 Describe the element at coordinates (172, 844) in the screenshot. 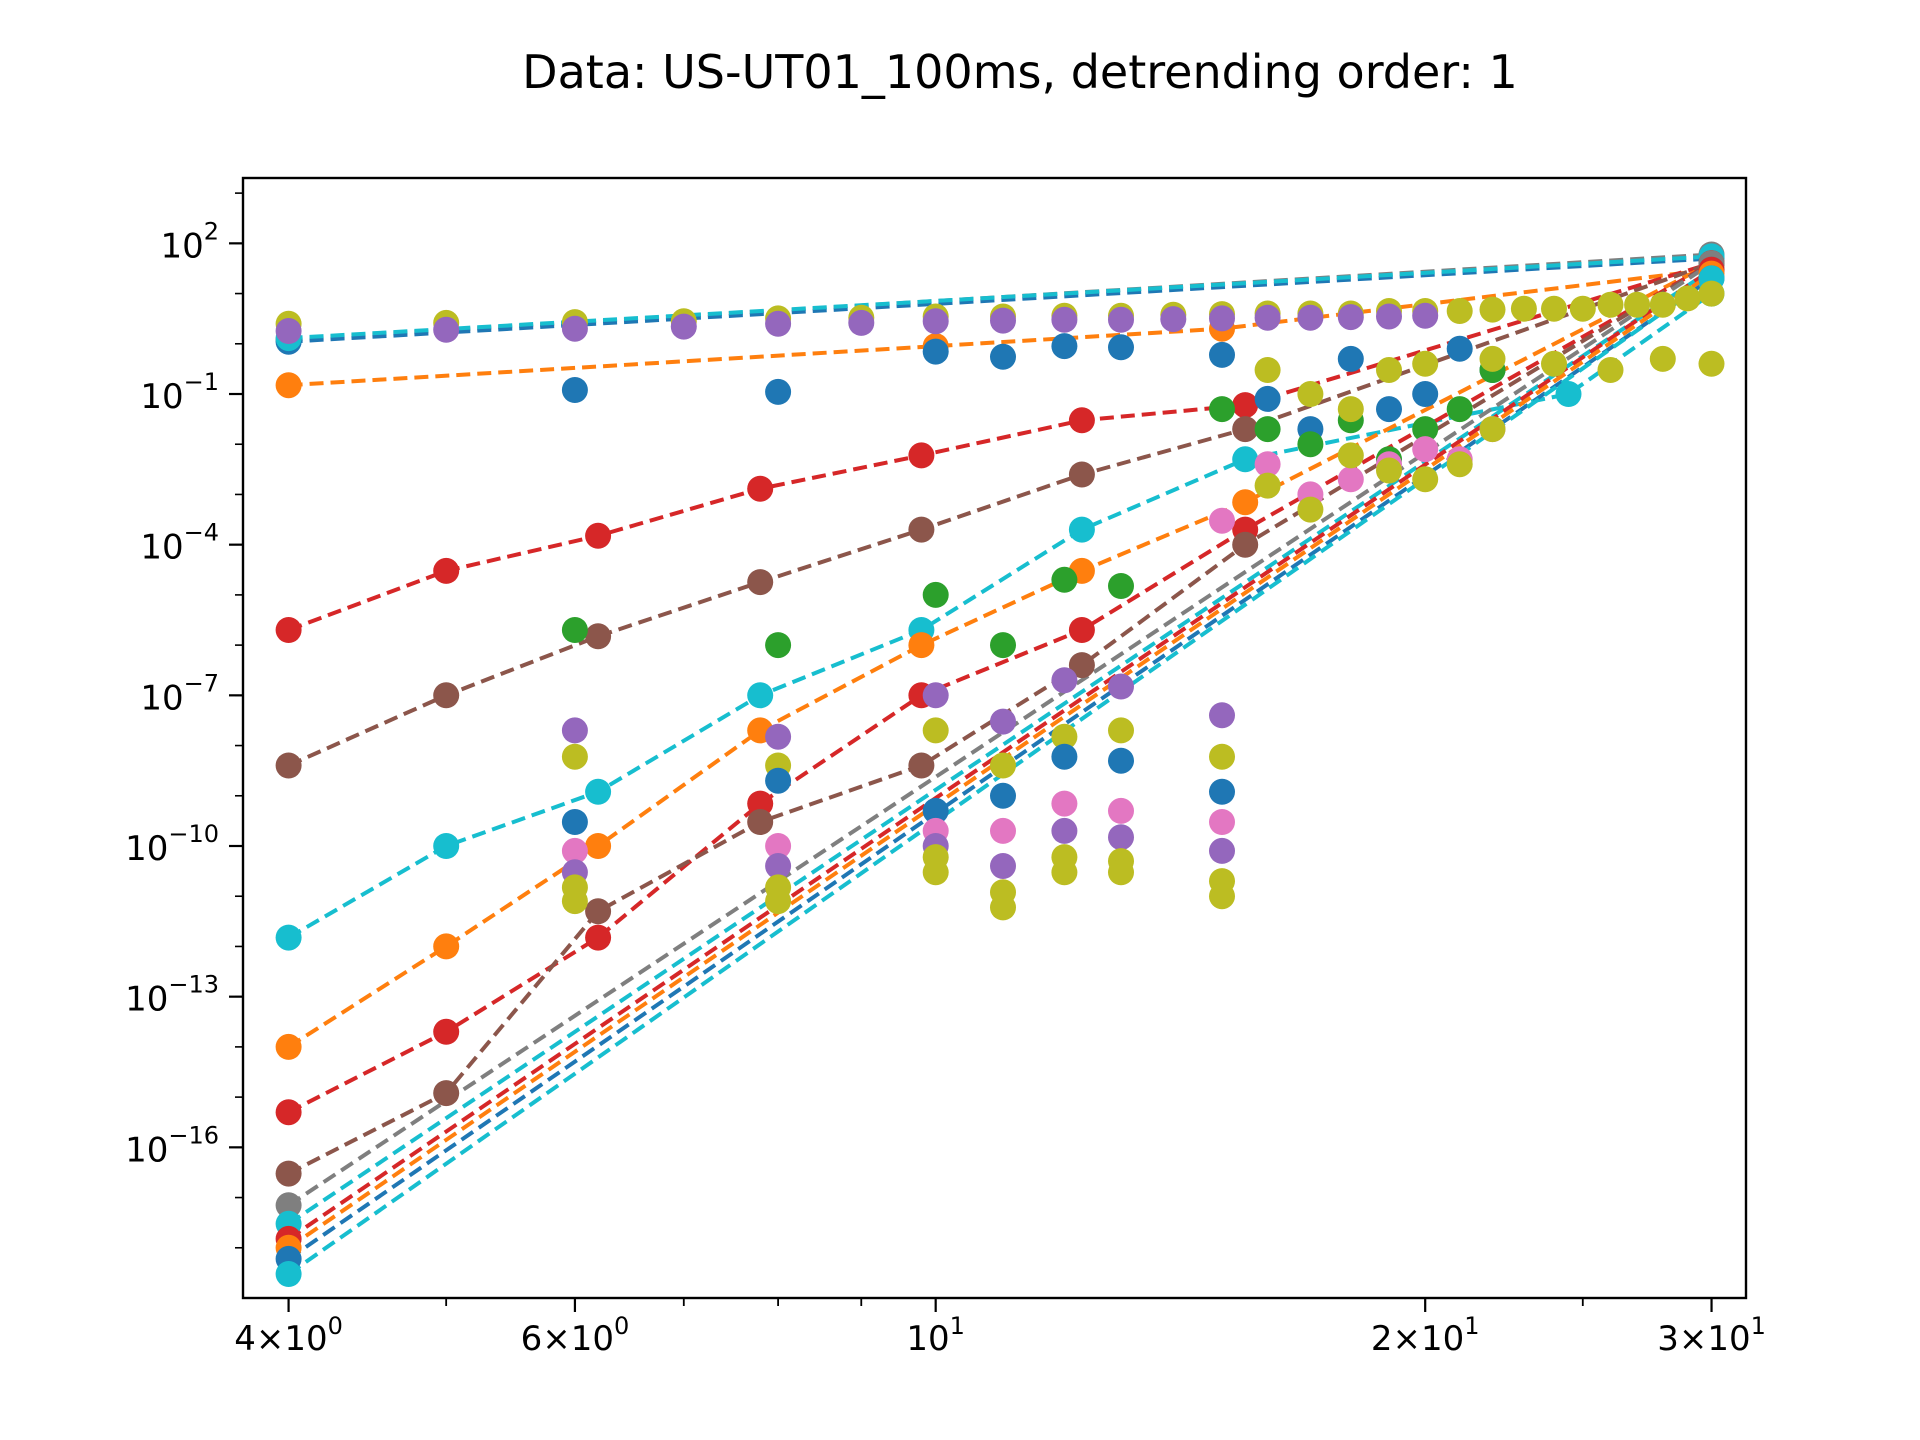

I see `y-tick-label: 10⁻¹⁰` at that location.